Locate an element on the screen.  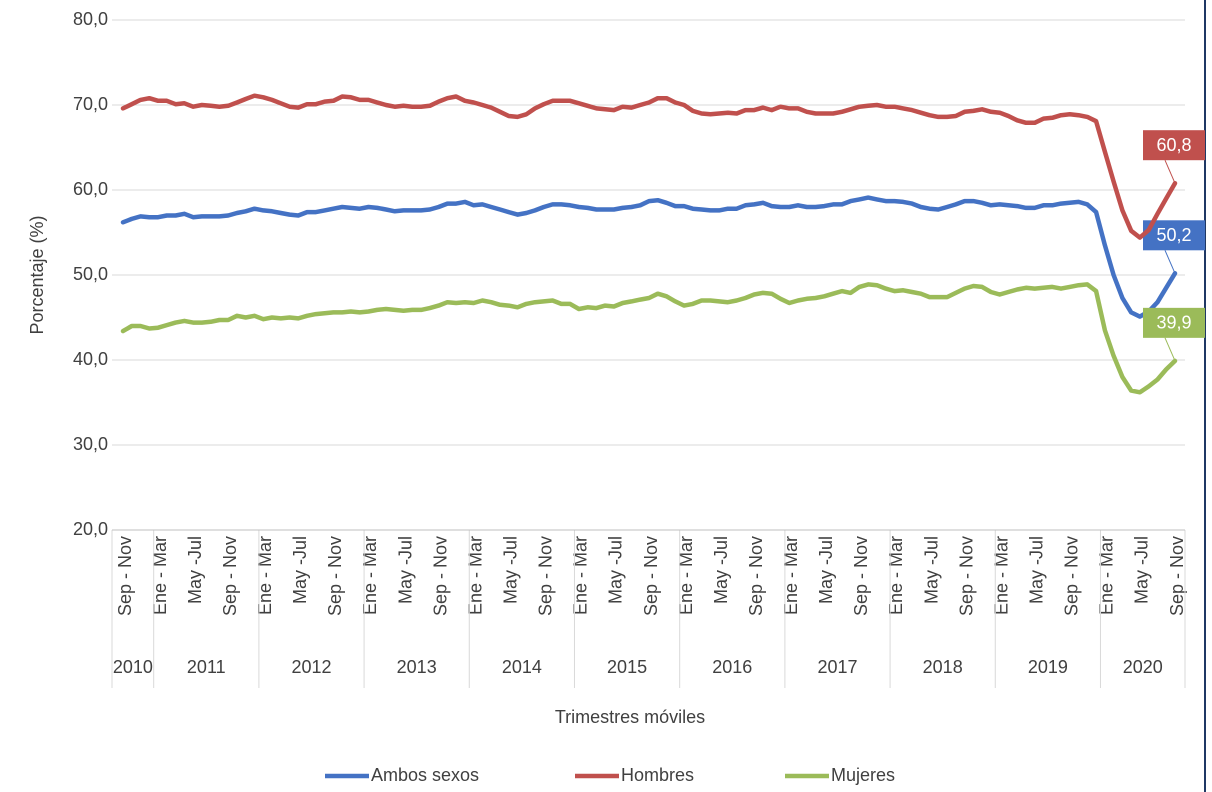
y-tick-label: 70,0 is located at coordinates (90, 104).